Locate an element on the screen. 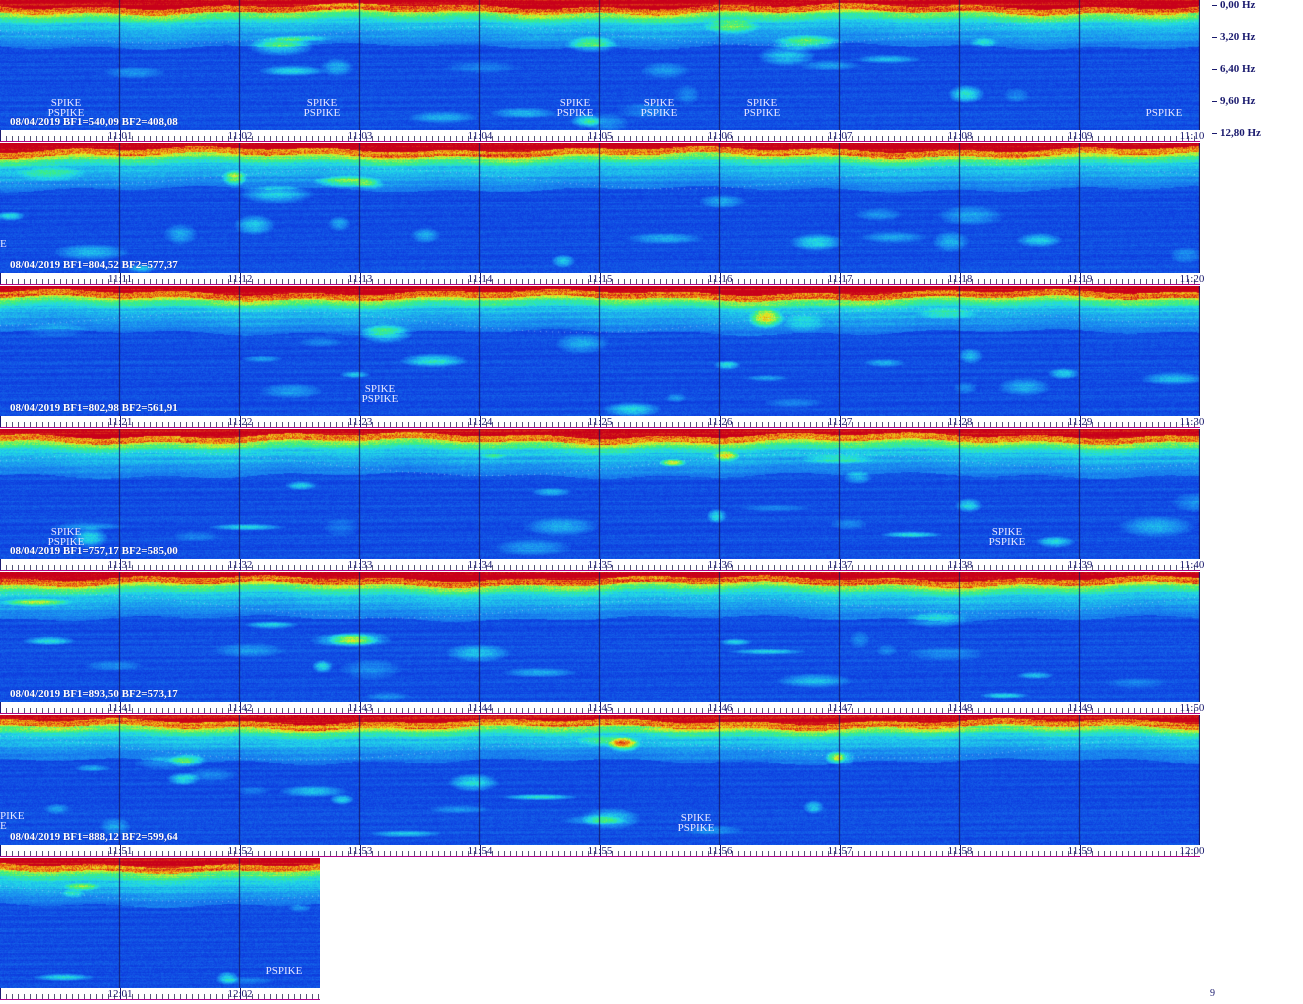 Image resolution: width=1303 pixels, height=1004 pixels. time-tick-label: 11:51 is located at coordinates (120, 851).